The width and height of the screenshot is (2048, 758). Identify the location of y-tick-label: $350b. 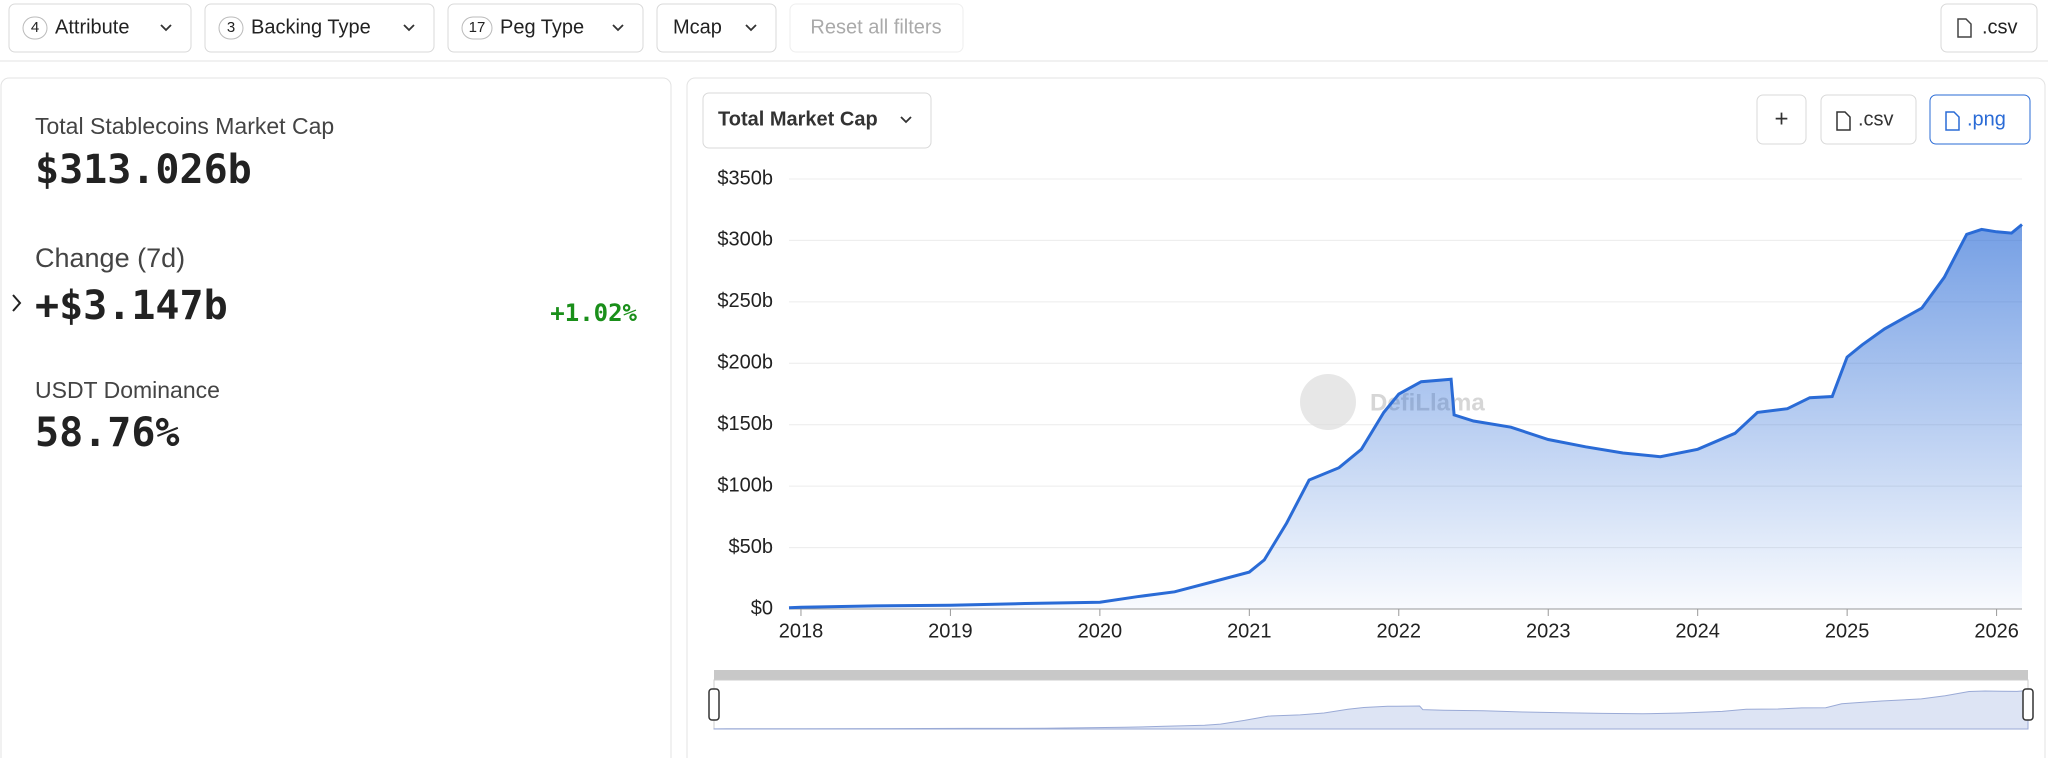
(745, 178).